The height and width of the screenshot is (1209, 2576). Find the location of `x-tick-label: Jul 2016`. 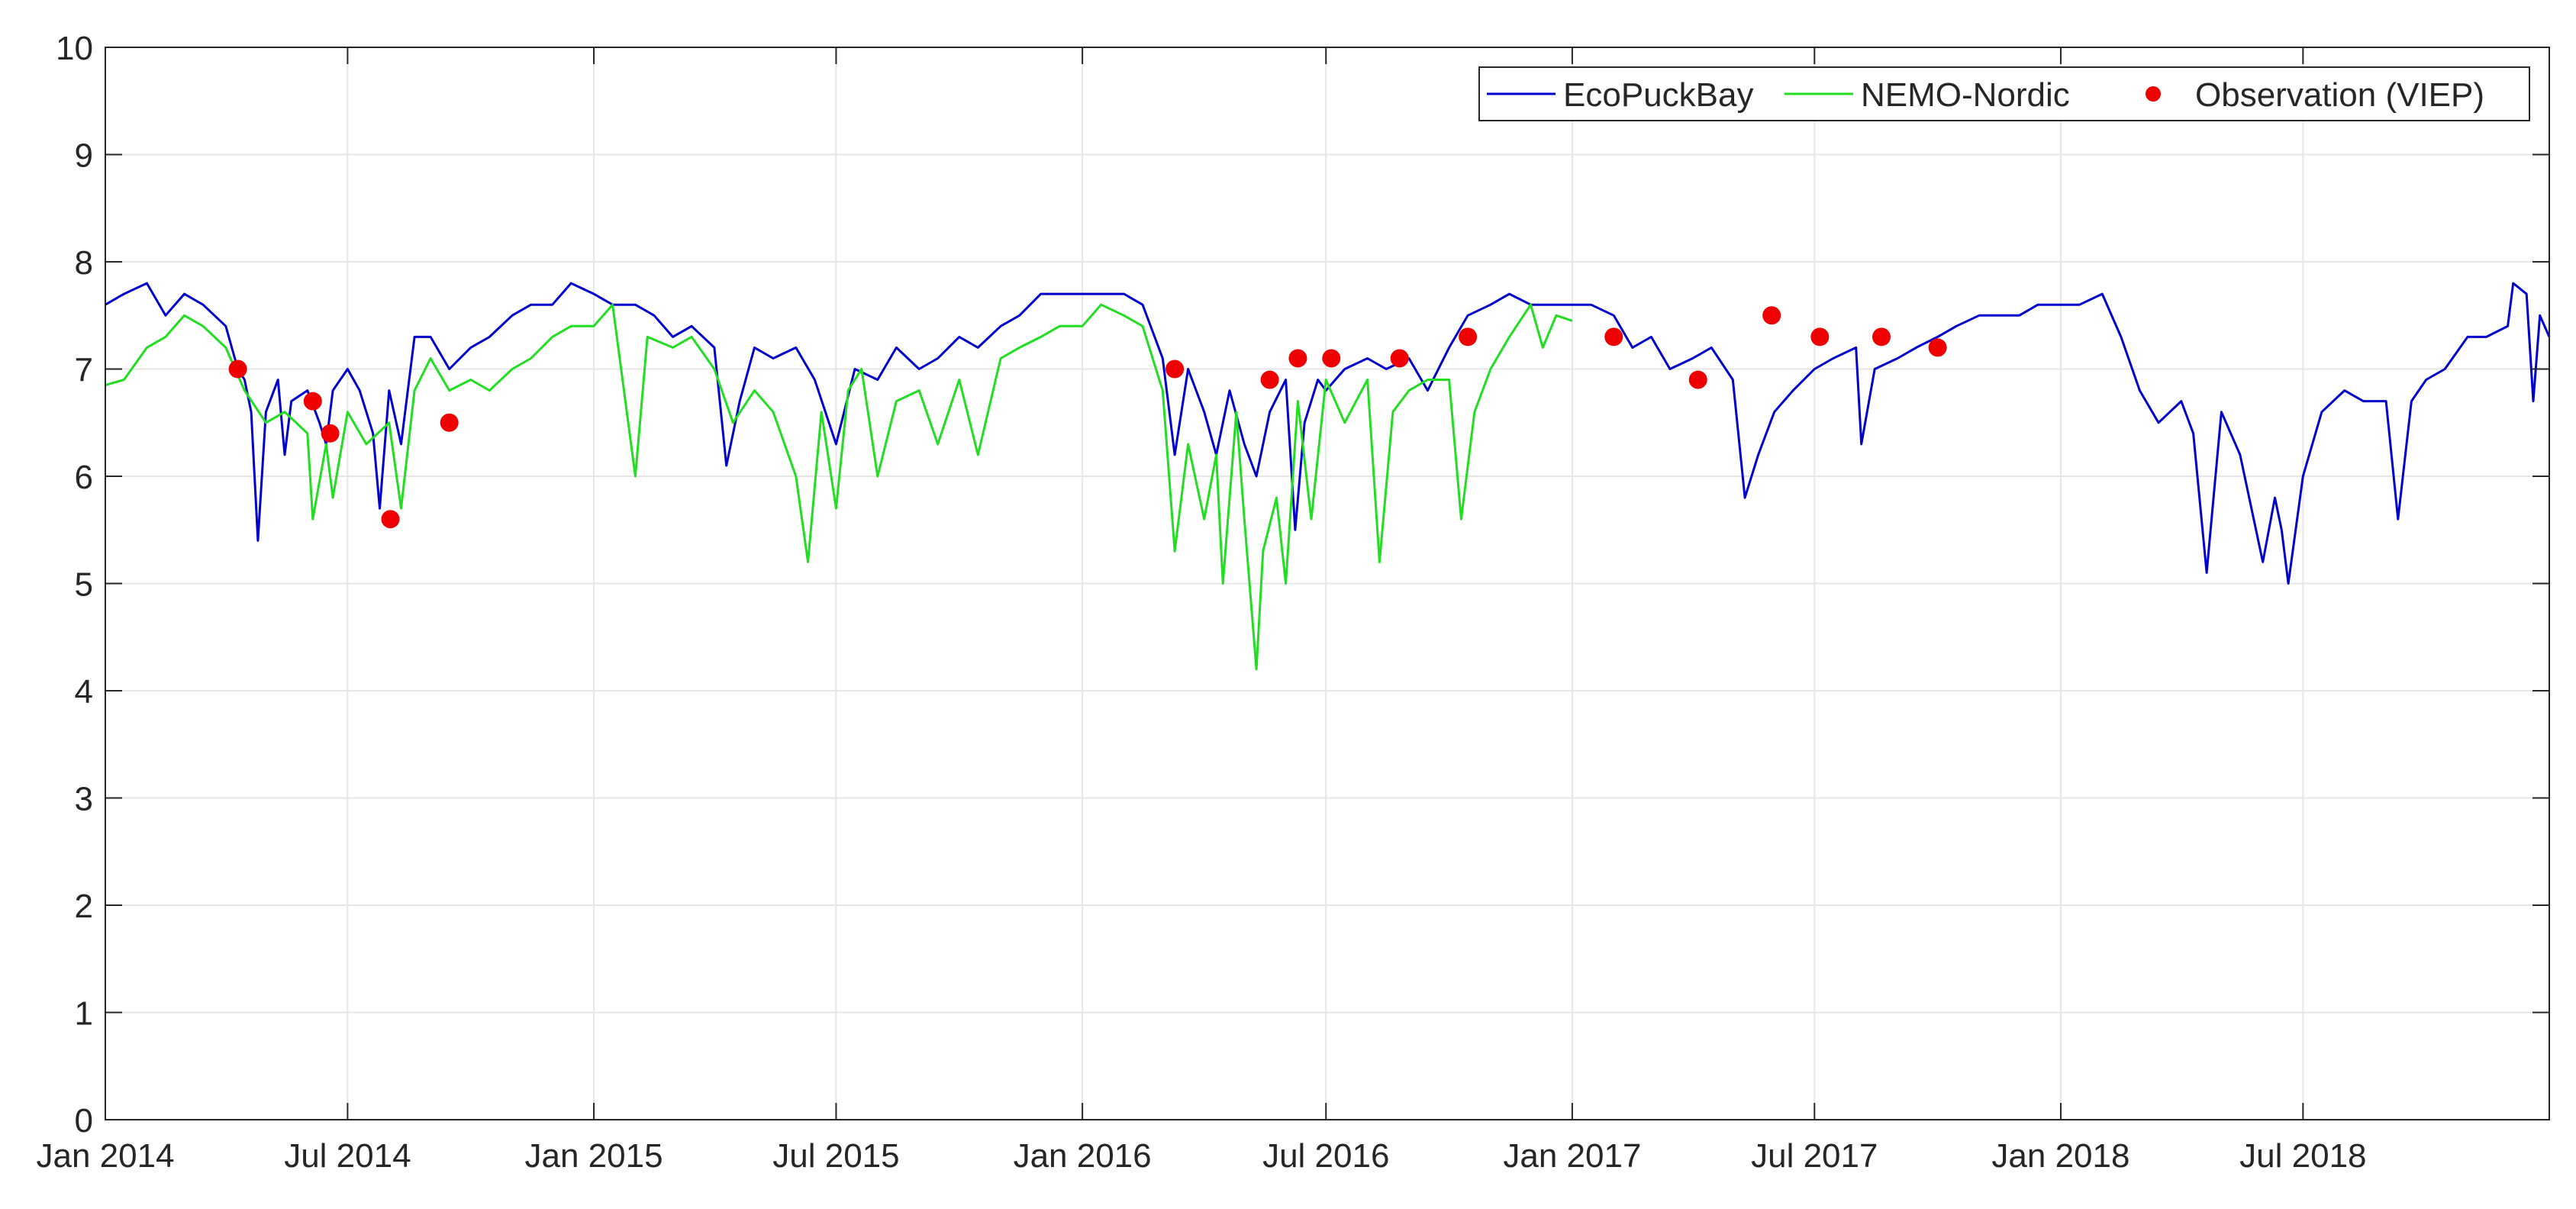

x-tick-label: Jul 2016 is located at coordinates (1325, 1156).